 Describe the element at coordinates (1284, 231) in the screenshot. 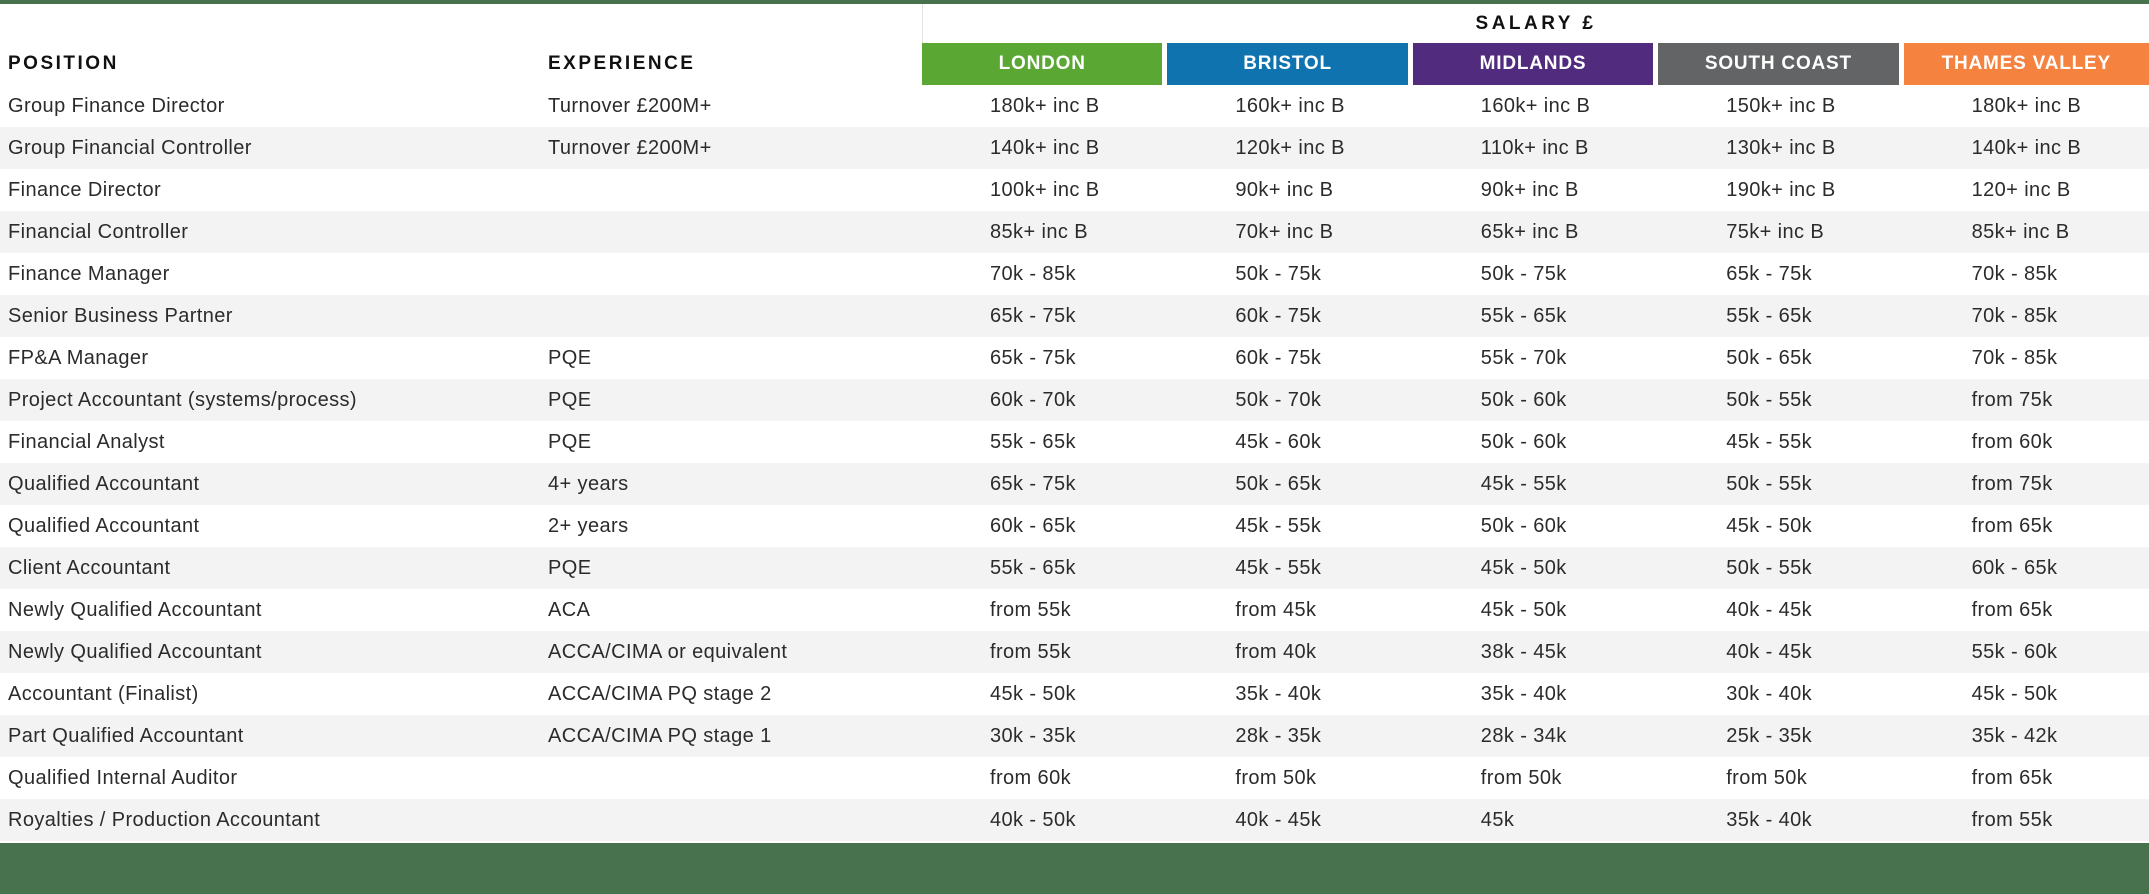

I see `salary-cell: 70k+ inc B` at that location.